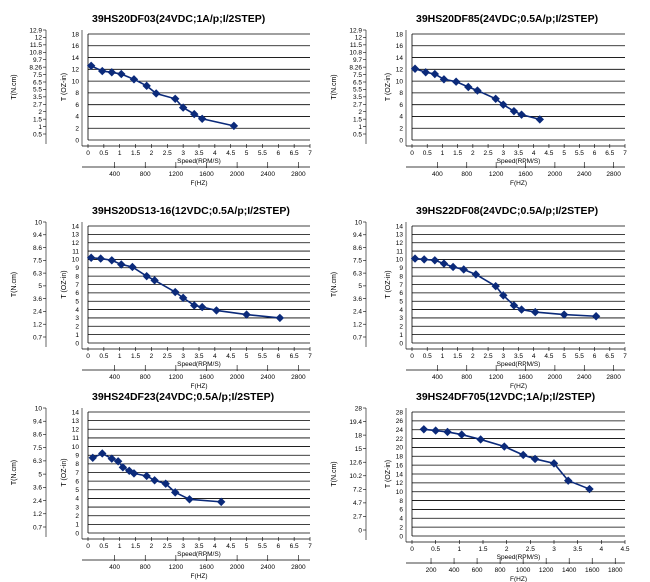 This screenshot has height=582, width=650. I want to click on x-tick-label: 5, so click(247, 153).